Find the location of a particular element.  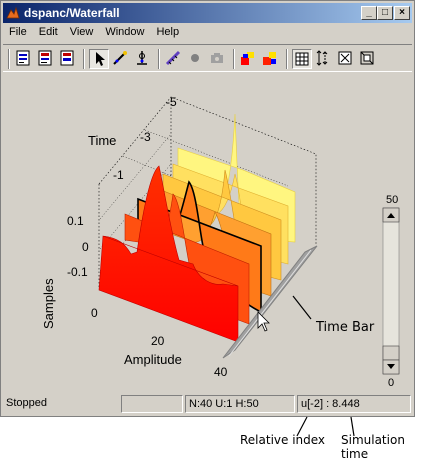

amplitude-tick-2: 20 is located at coordinates (158, 341).